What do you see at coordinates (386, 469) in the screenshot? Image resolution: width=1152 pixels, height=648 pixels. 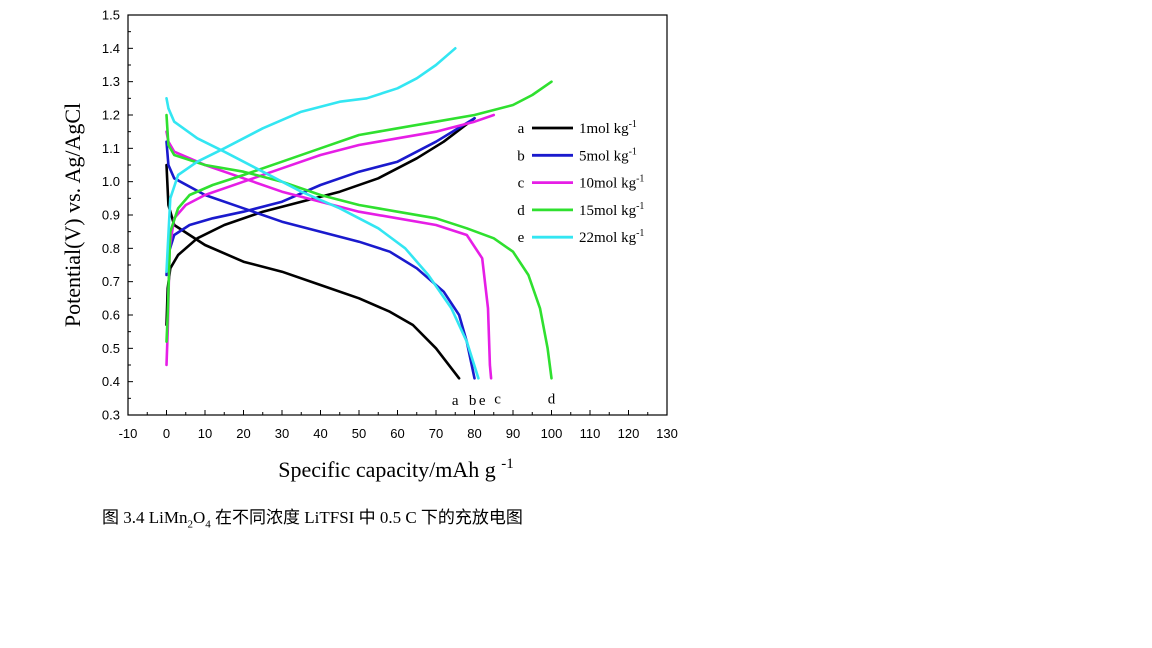 I see `x-axis-title-text: Specific capacity/mAh g` at bounding box center [386, 469].